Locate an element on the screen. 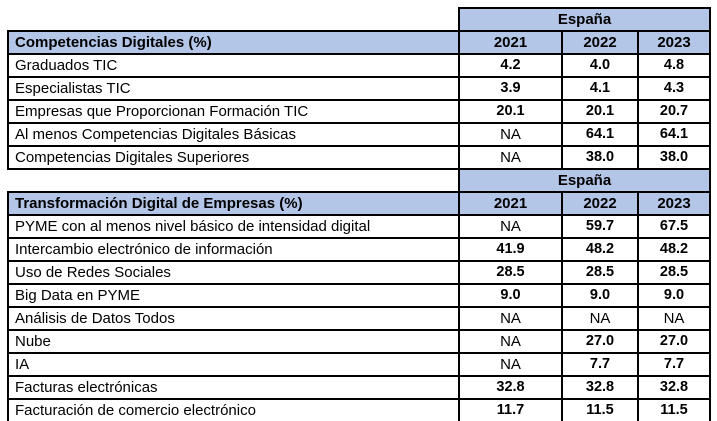 The height and width of the screenshot is (421, 717). value-cell: 3.9 is located at coordinates (510, 88).